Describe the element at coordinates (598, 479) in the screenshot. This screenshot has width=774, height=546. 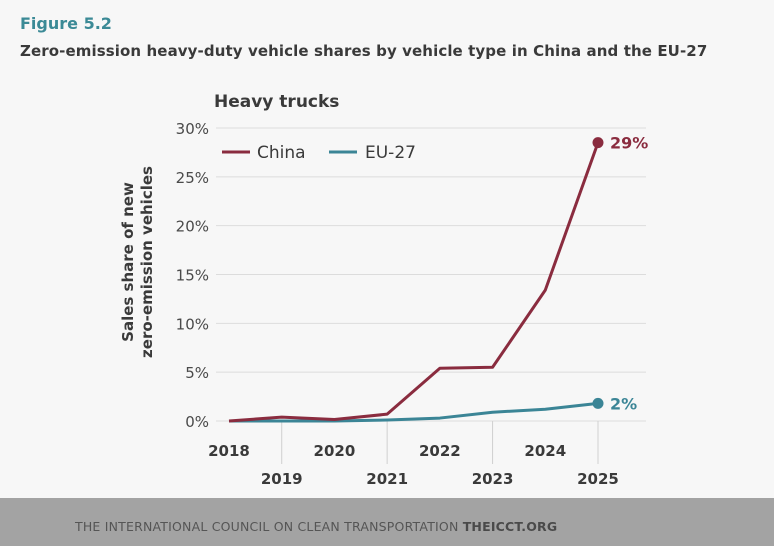
I see `x-tick-label: 2025` at that location.